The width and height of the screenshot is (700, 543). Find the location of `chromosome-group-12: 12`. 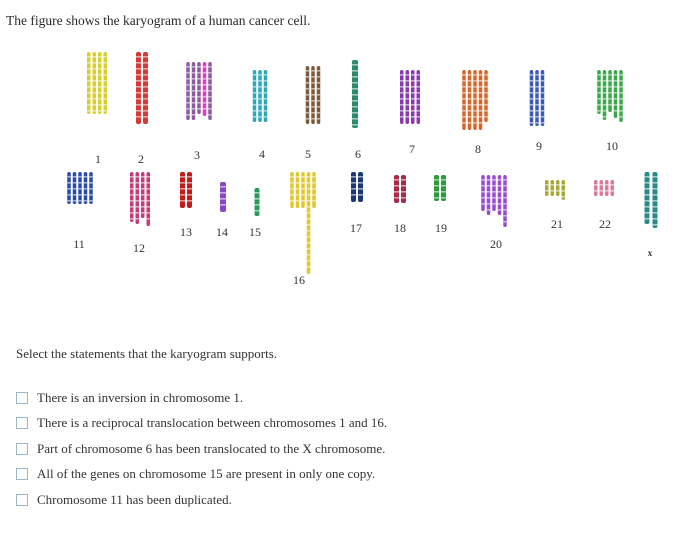

chromosome-group-12: 12 is located at coordinates (140, 213).